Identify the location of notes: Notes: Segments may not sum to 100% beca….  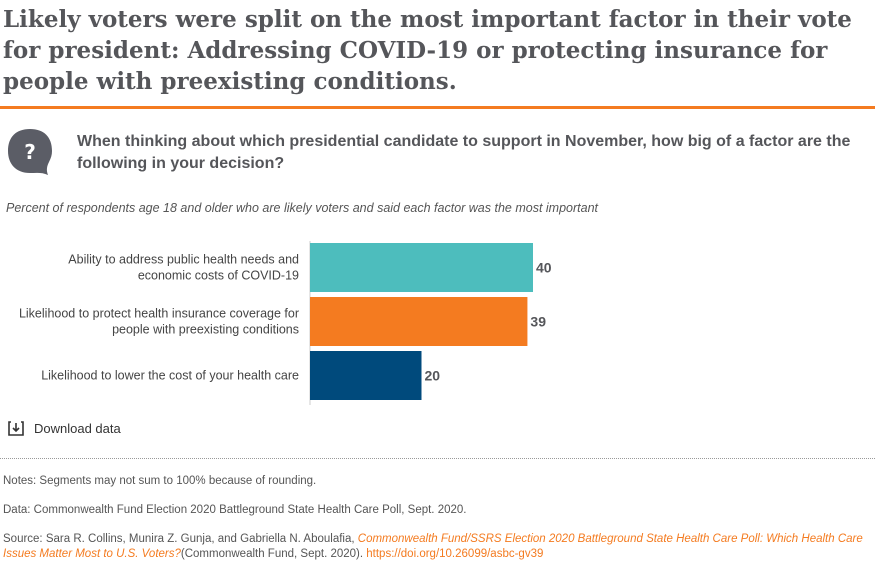
(160, 481).